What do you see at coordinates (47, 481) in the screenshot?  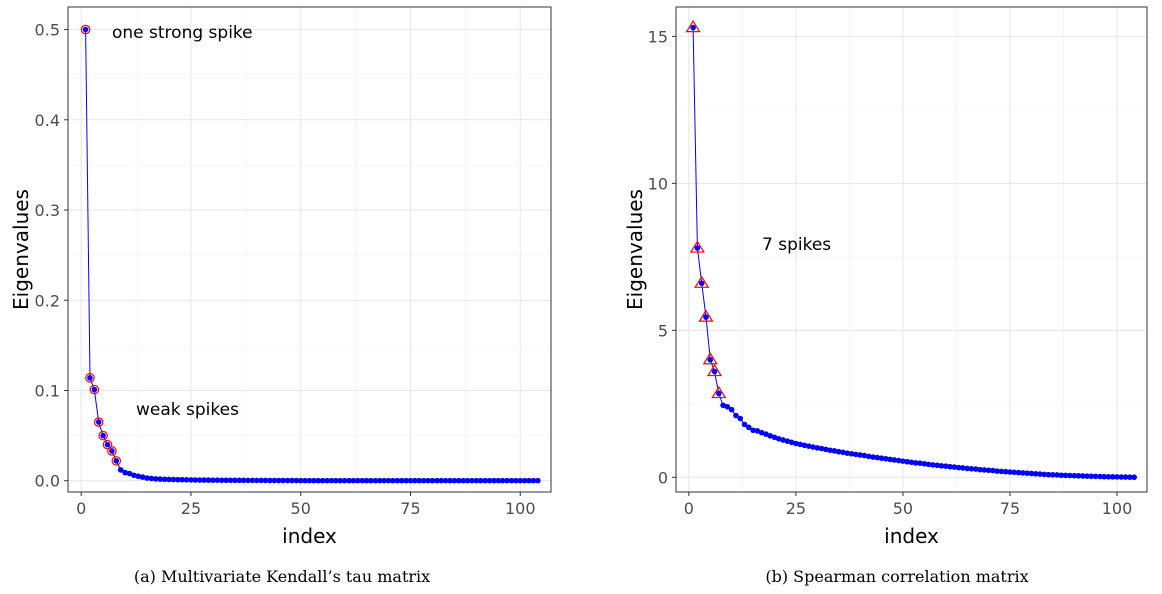 I see `y-tick-label: 0.0` at bounding box center [47, 481].